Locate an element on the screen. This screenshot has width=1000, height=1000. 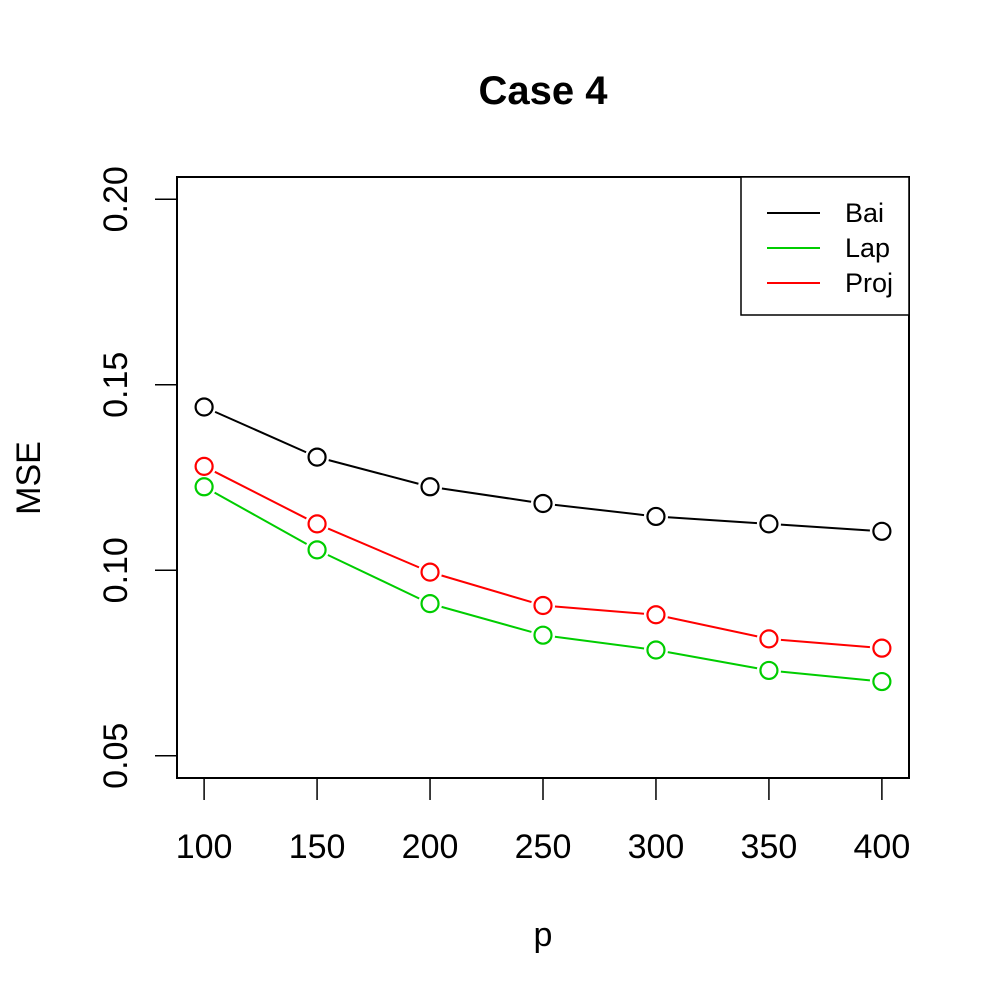
legend-label-lap: Lap is located at coordinates (867, 248).